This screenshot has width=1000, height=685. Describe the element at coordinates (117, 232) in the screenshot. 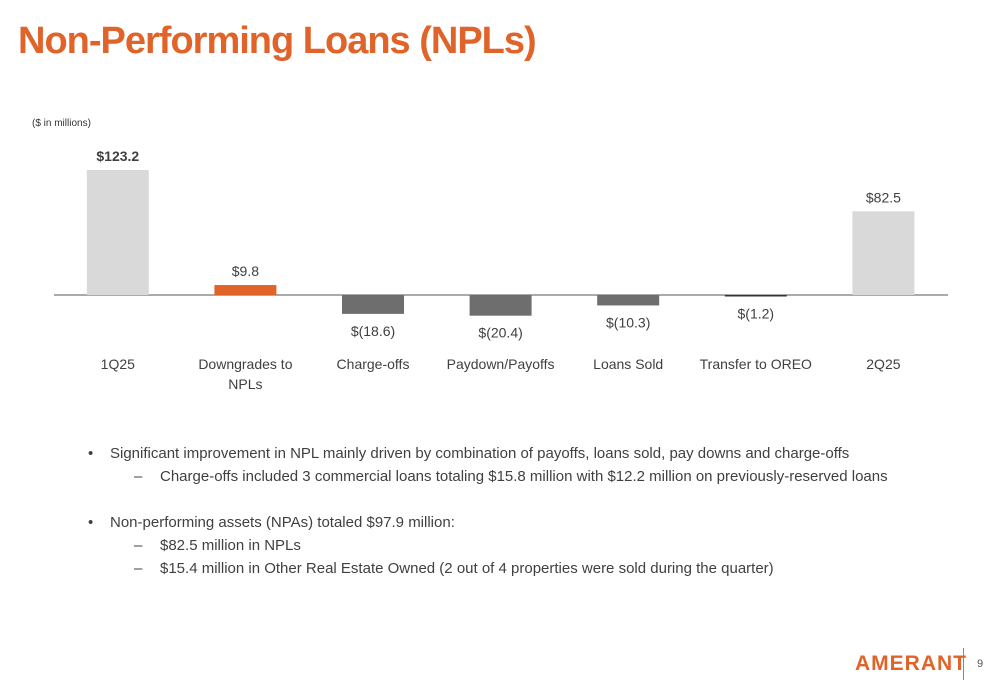

I see `bar-1q25` at that location.